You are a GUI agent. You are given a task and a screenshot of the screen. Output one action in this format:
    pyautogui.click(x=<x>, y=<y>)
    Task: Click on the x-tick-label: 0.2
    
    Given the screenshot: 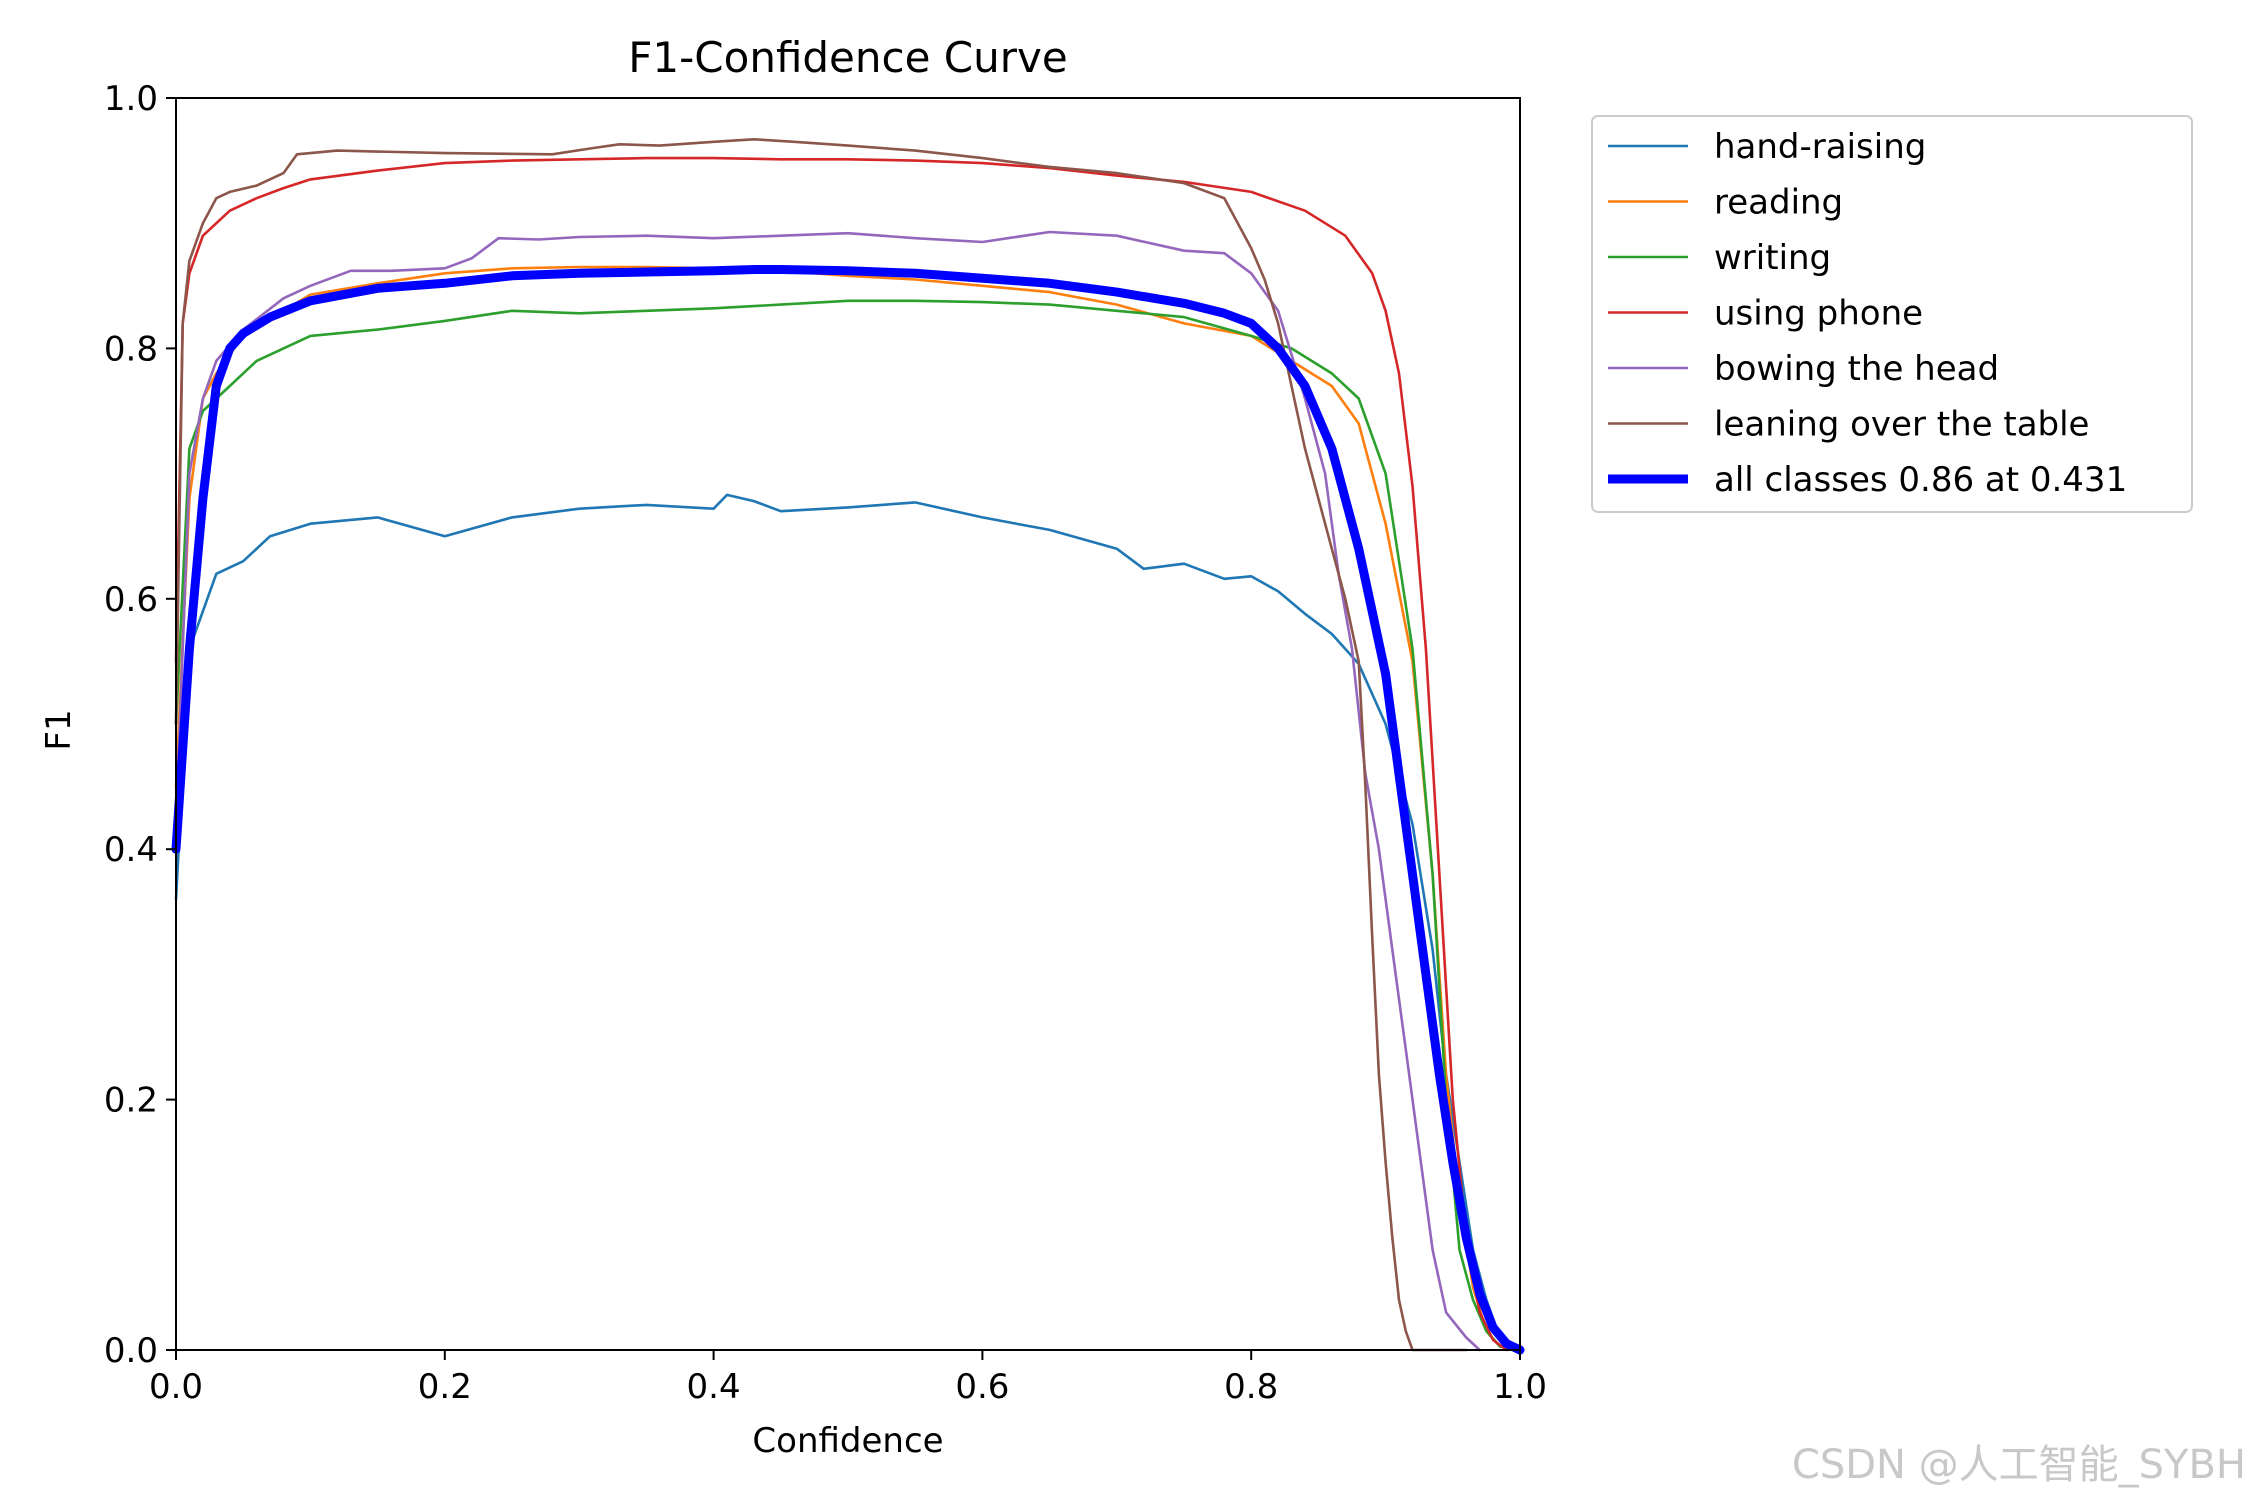 What is the action you would take?
    pyautogui.click(x=445, y=1387)
    